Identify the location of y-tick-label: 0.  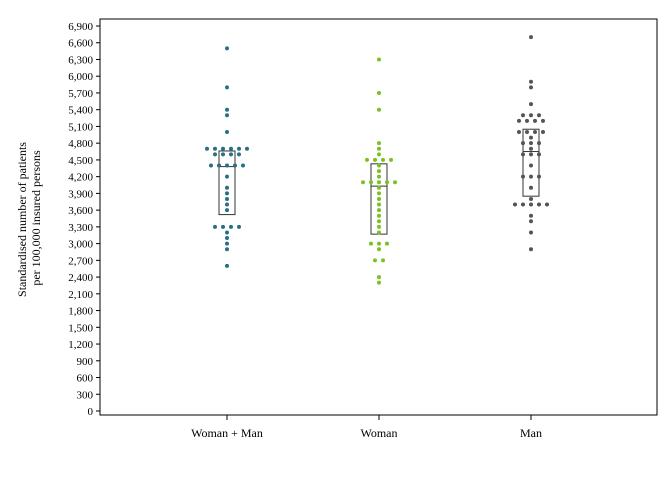
(91, 412).